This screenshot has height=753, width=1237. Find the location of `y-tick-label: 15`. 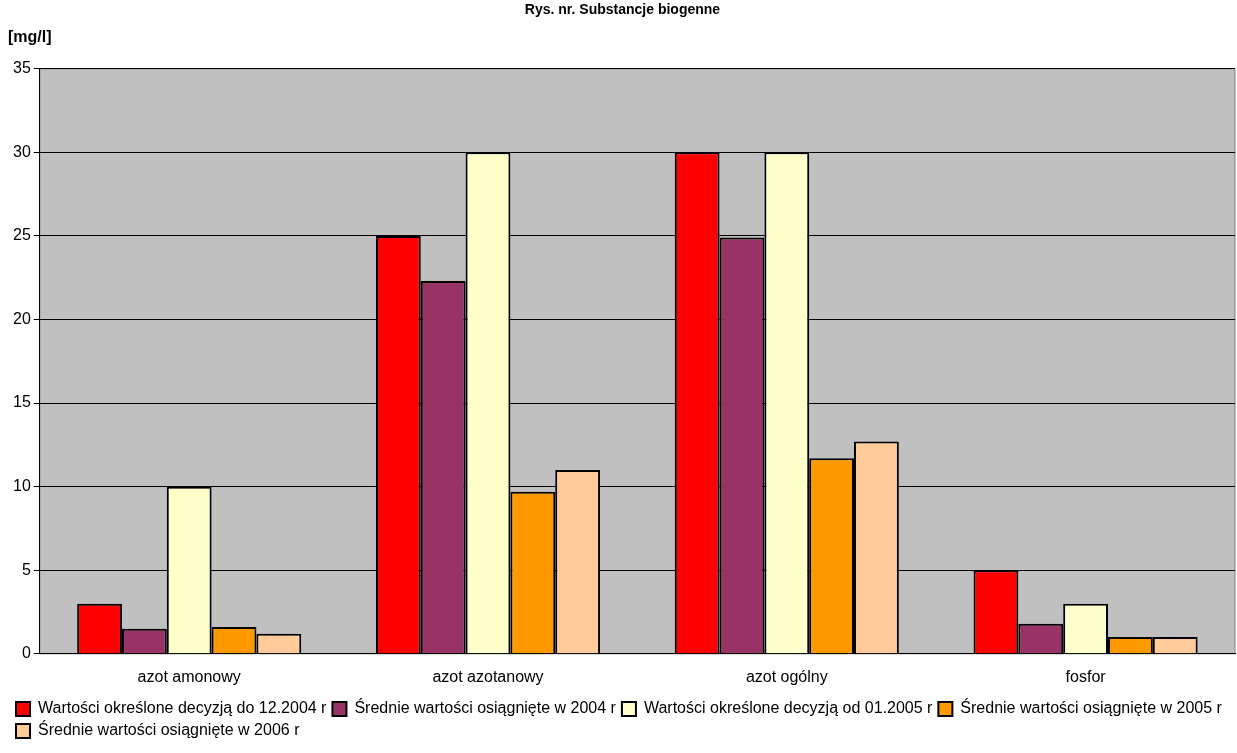

y-tick-label: 15 is located at coordinates (22, 402).